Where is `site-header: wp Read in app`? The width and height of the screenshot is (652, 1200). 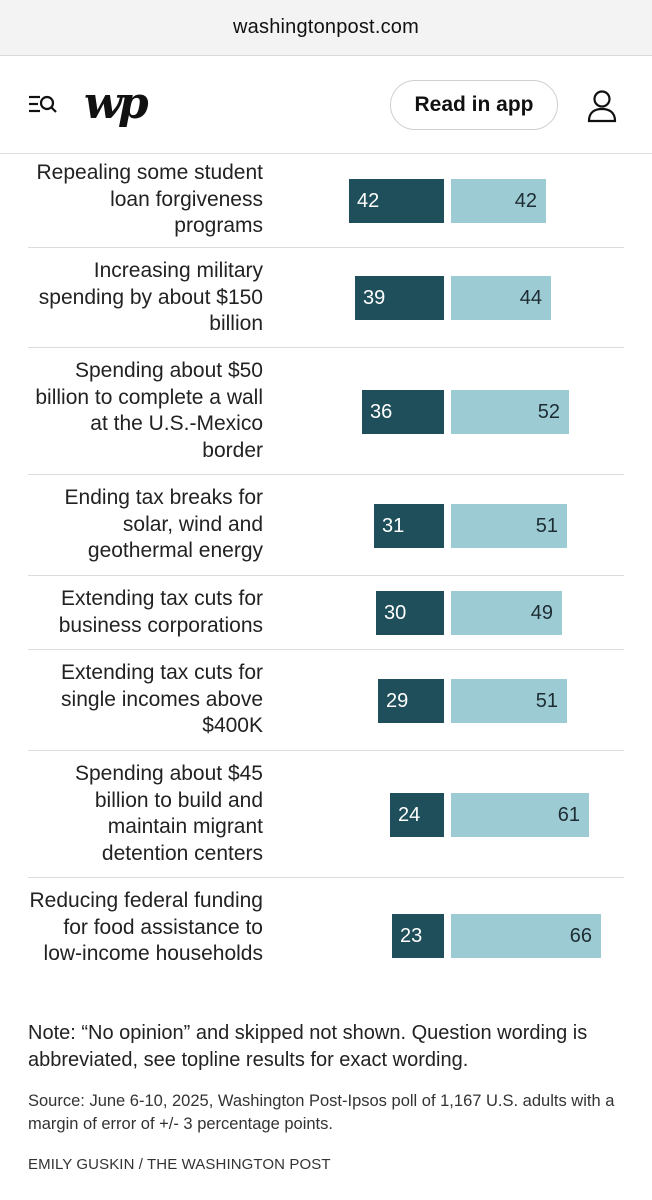
site-header: wp Read in app is located at coordinates (326, 105).